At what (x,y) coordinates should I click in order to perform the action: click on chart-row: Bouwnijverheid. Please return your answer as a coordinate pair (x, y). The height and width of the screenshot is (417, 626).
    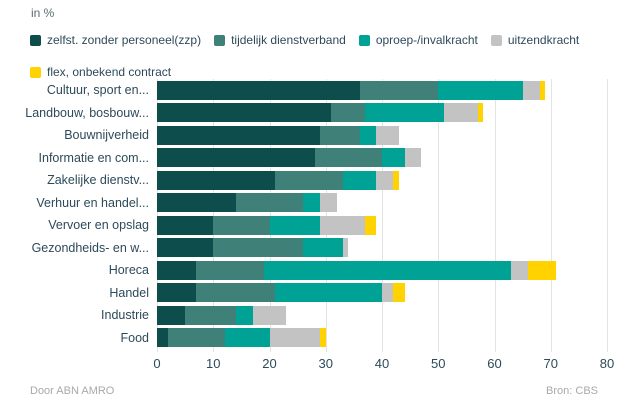
    Looking at the image, I should click on (313, 135).